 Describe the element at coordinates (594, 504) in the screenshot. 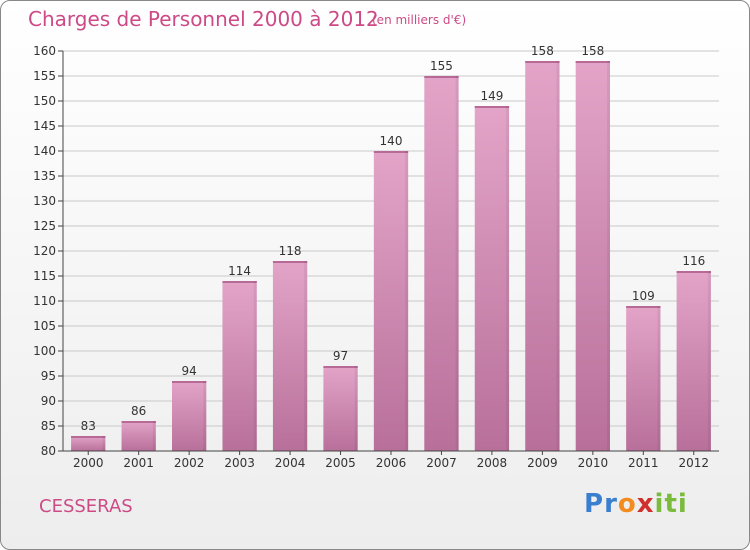

I see `logo-letter: P` at that location.